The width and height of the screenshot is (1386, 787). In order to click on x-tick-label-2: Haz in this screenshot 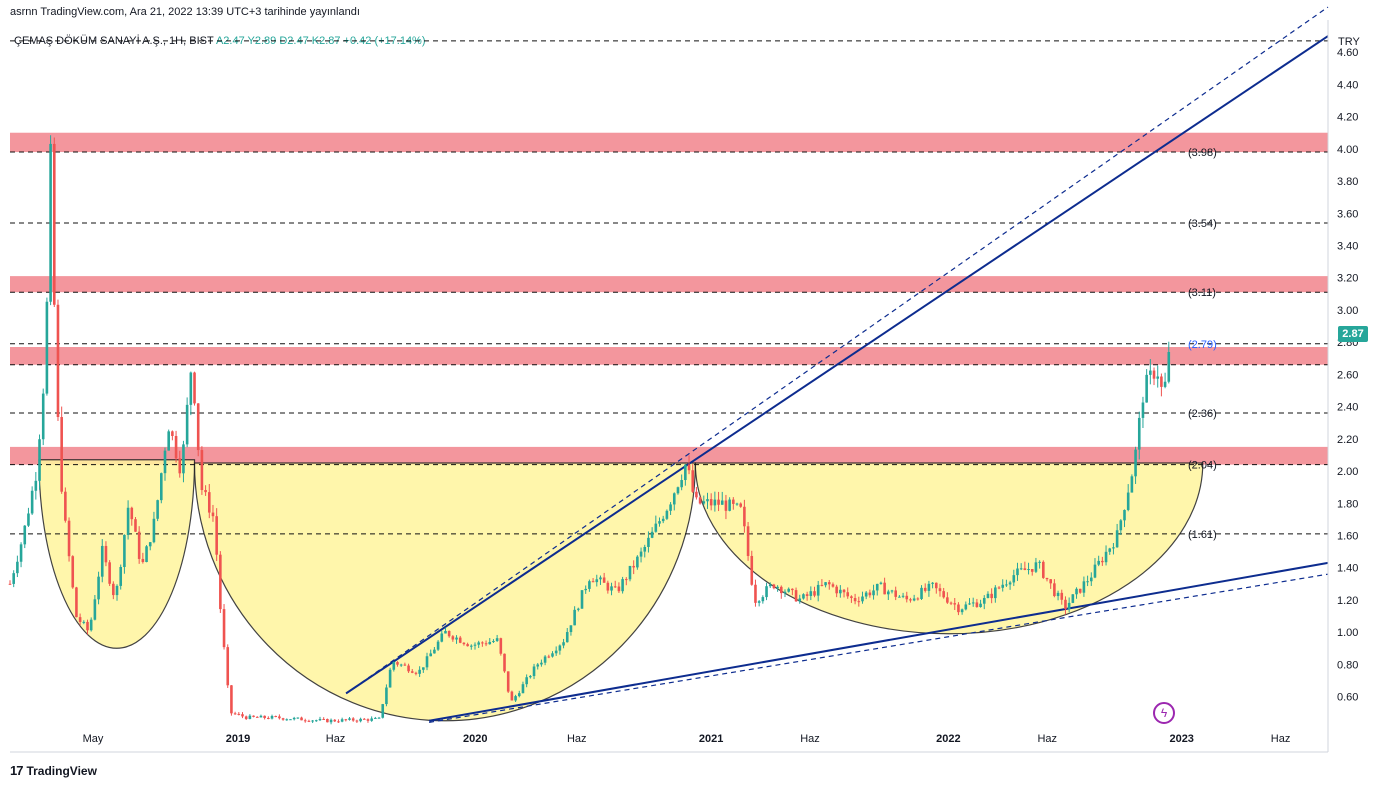, I will do `click(336, 739)`.